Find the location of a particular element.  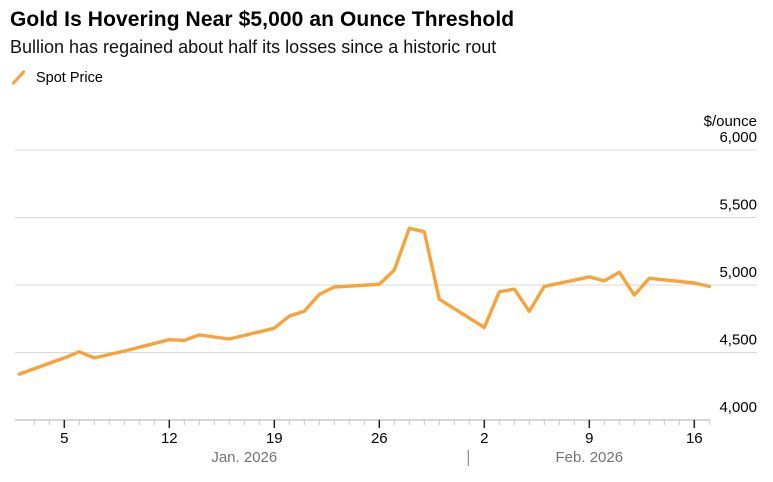

x-axis-tick-label: 26 is located at coordinates (379, 438).